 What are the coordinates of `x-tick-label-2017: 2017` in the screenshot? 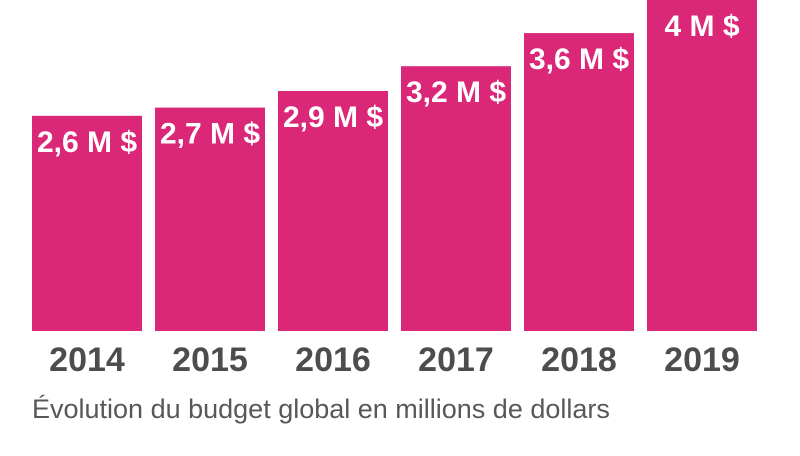 It's located at (456, 360).